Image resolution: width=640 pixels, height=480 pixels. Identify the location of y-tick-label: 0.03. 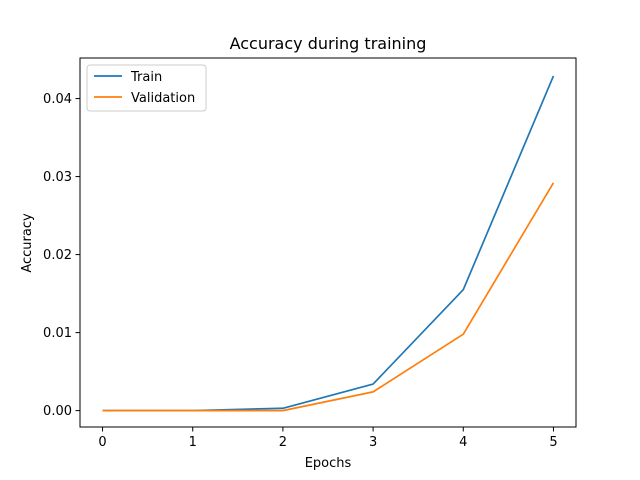
(57, 177).